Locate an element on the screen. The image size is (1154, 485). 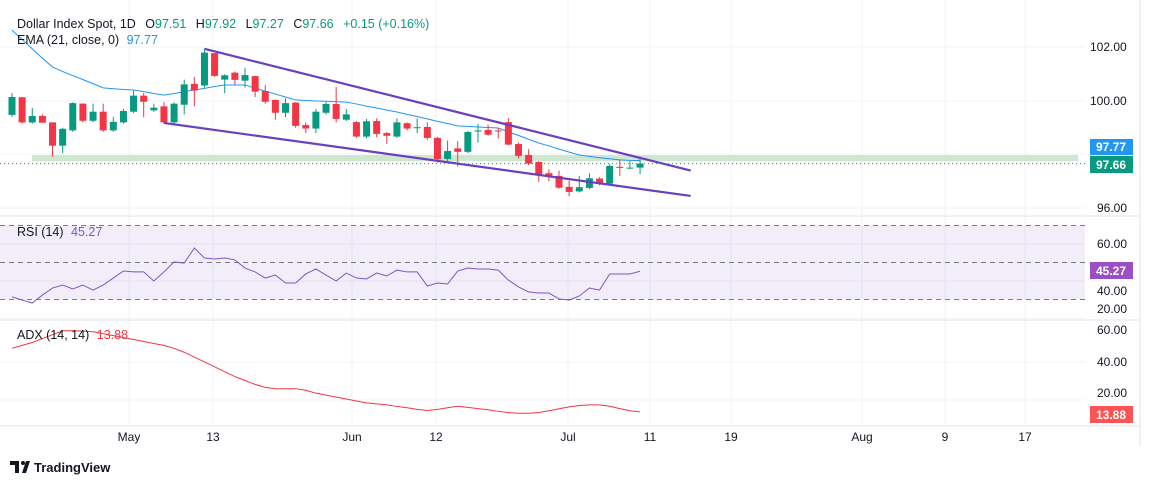
rsi-legend-label: RSI (14) is located at coordinates (40, 232).